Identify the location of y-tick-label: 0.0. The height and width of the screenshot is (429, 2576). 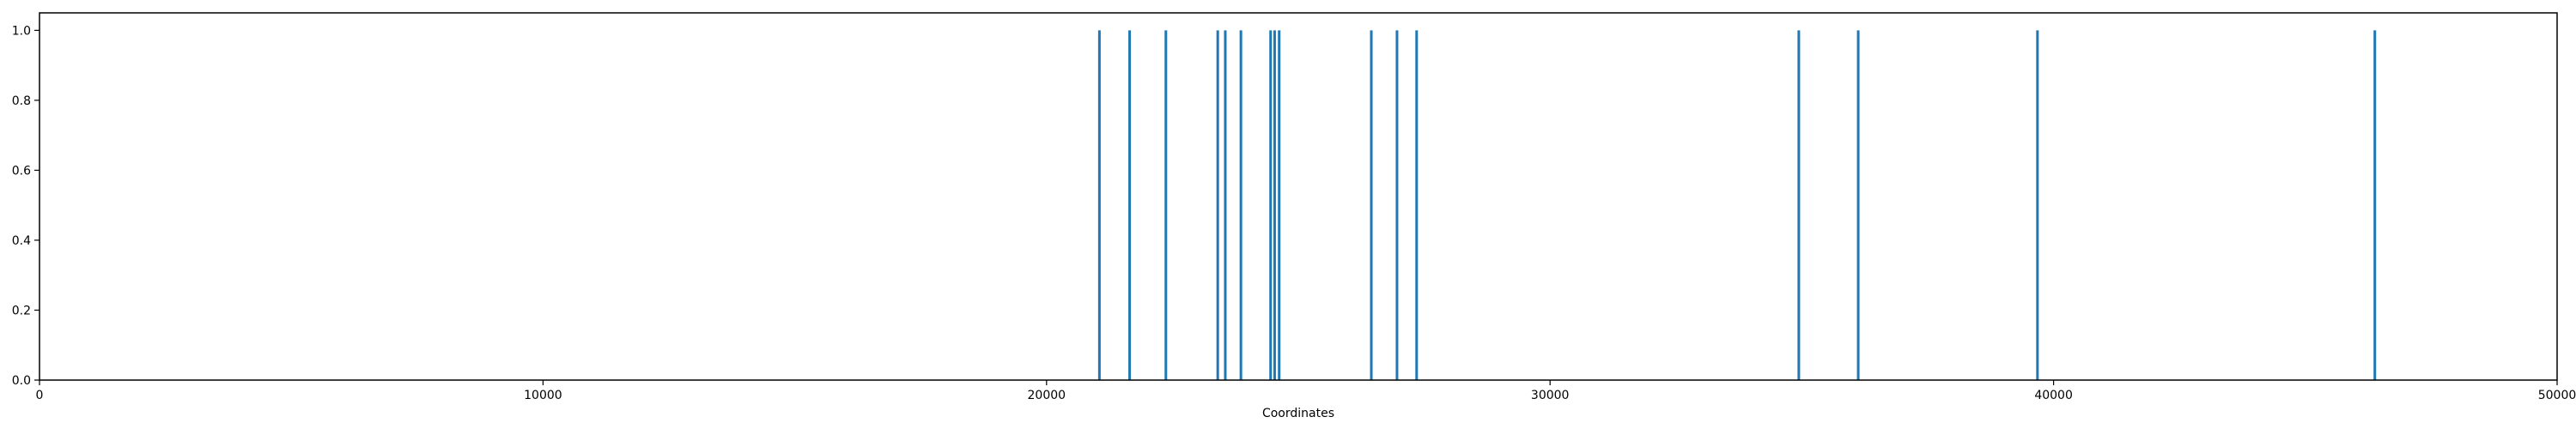
(21, 381).